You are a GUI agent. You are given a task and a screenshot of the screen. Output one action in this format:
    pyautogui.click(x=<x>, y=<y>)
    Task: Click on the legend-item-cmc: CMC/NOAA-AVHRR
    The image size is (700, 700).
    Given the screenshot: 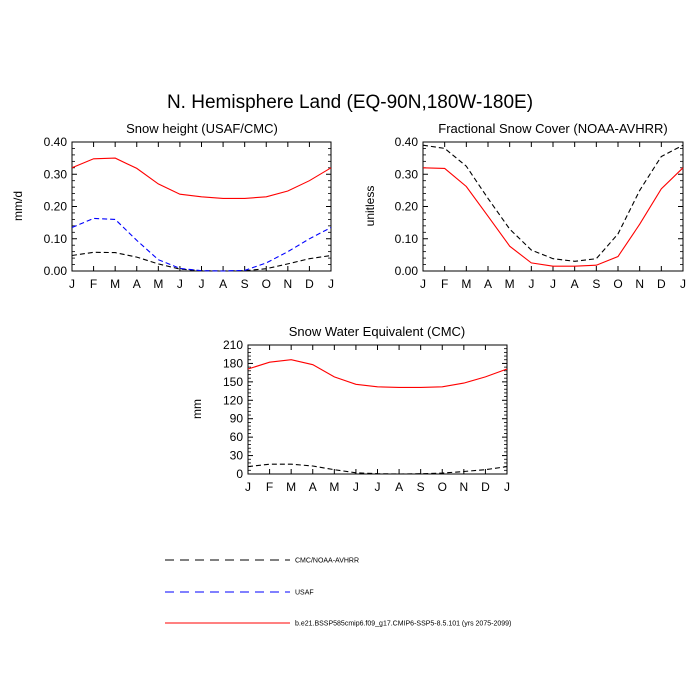 What is the action you would take?
    pyautogui.click(x=262, y=561)
    